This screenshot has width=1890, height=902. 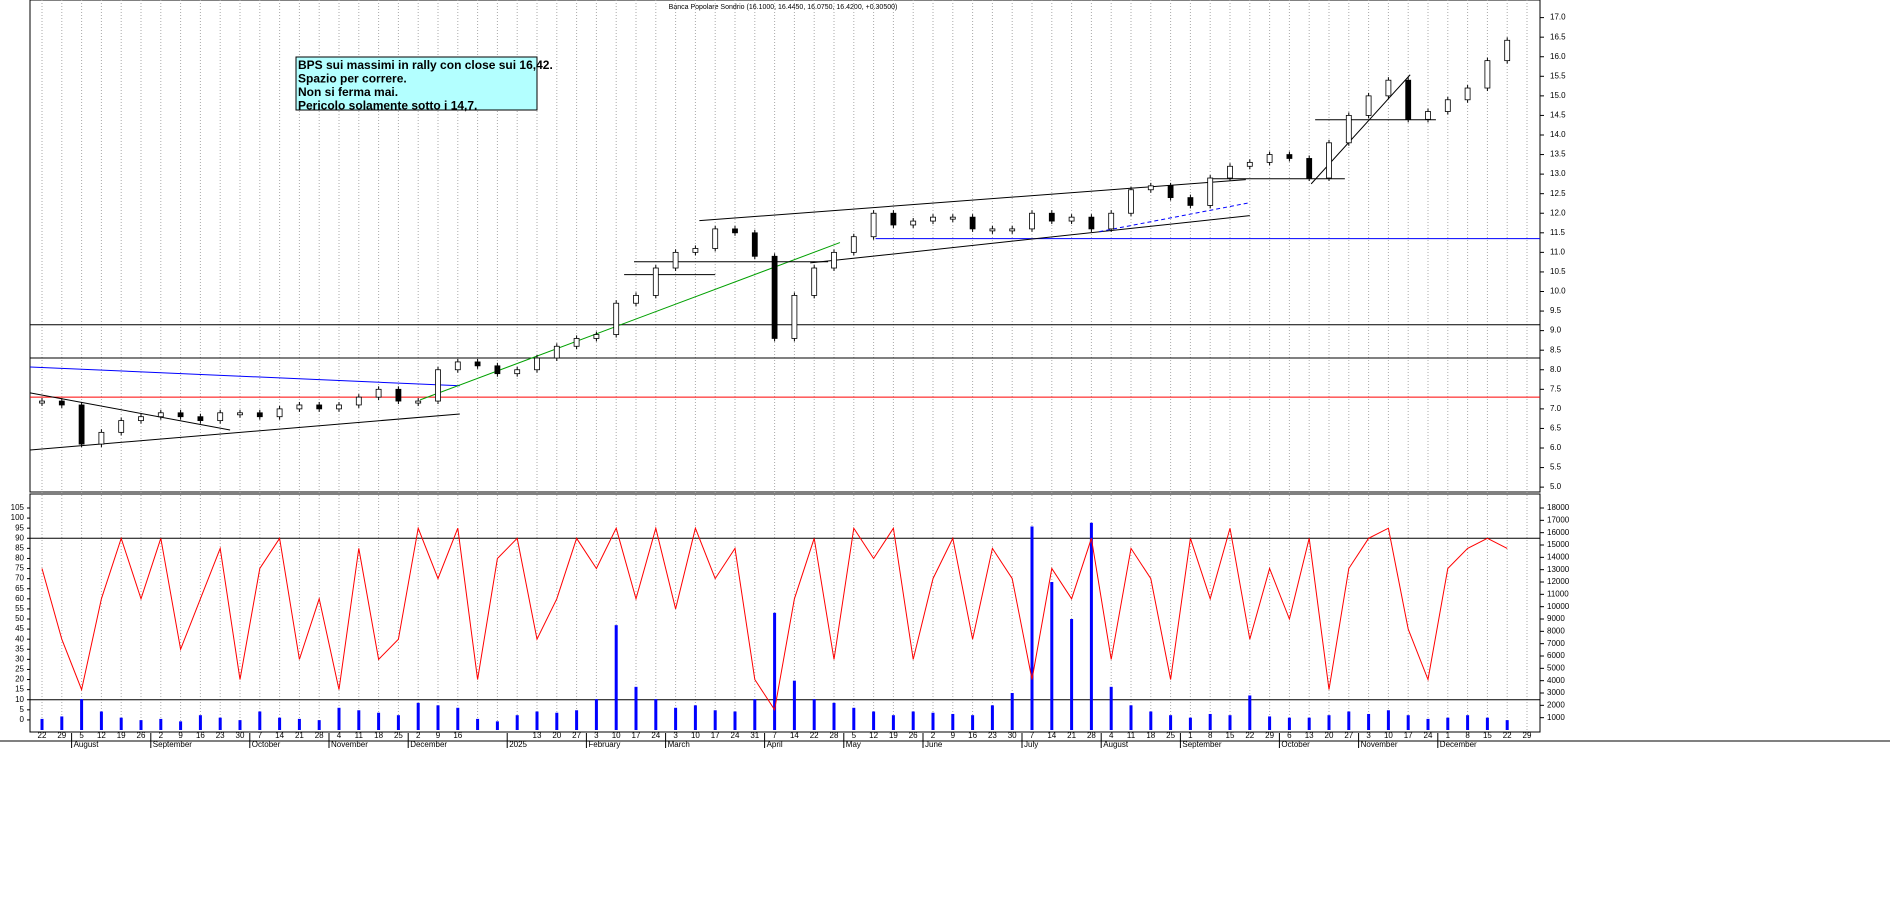 What do you see at coordinates (933, 735) in the screenshot?
I see `x-tick-label: 2` at bounding box center [933, 735].